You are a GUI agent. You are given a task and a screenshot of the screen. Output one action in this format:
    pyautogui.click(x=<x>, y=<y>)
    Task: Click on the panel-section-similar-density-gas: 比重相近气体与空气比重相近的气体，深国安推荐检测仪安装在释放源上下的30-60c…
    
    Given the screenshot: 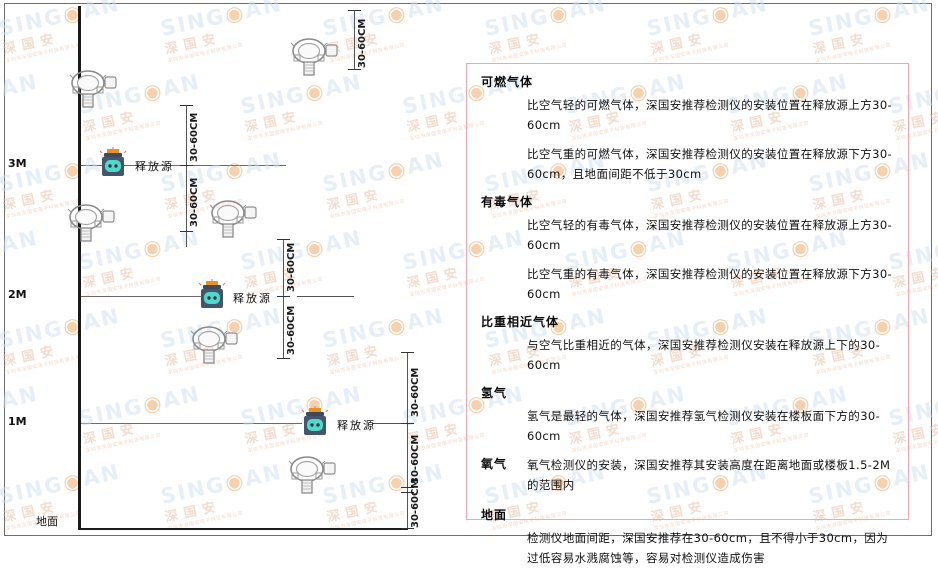 What is the action you would take?
    pyautogui.click(x=687, y=344)
    